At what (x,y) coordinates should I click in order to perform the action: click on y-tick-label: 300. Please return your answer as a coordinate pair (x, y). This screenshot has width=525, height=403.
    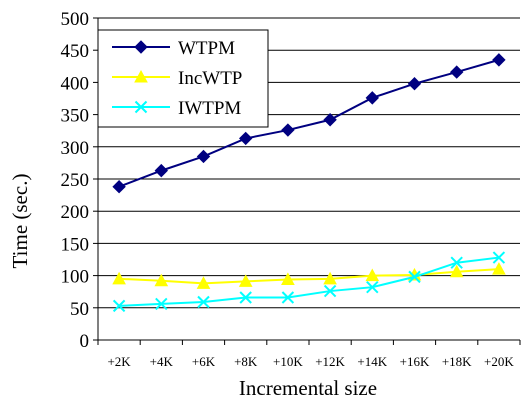
    Looking at the image, I should click on (75, 148).